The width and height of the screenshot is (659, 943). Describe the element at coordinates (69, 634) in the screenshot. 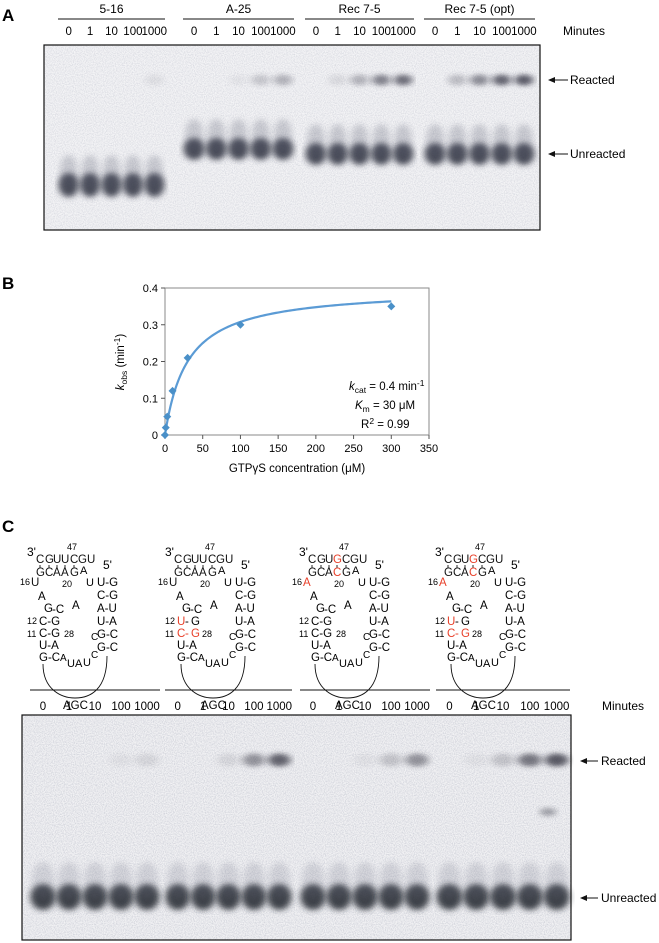

I see `nucleotide-number: 28` at that location.